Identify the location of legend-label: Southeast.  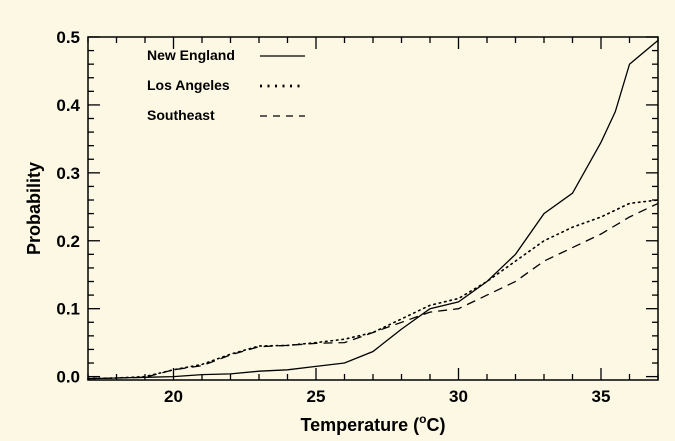
(181, 115).